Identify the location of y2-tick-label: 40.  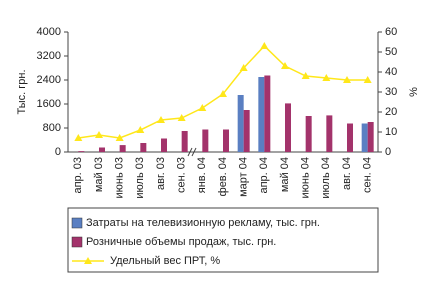
(391, 72).